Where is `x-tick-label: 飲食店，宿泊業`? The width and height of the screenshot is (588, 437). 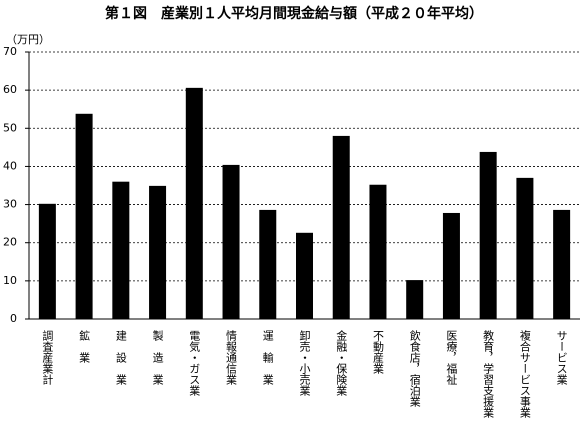
x-tick-label: 飲食店，宿泊業 is located at coordinates (414, 368).